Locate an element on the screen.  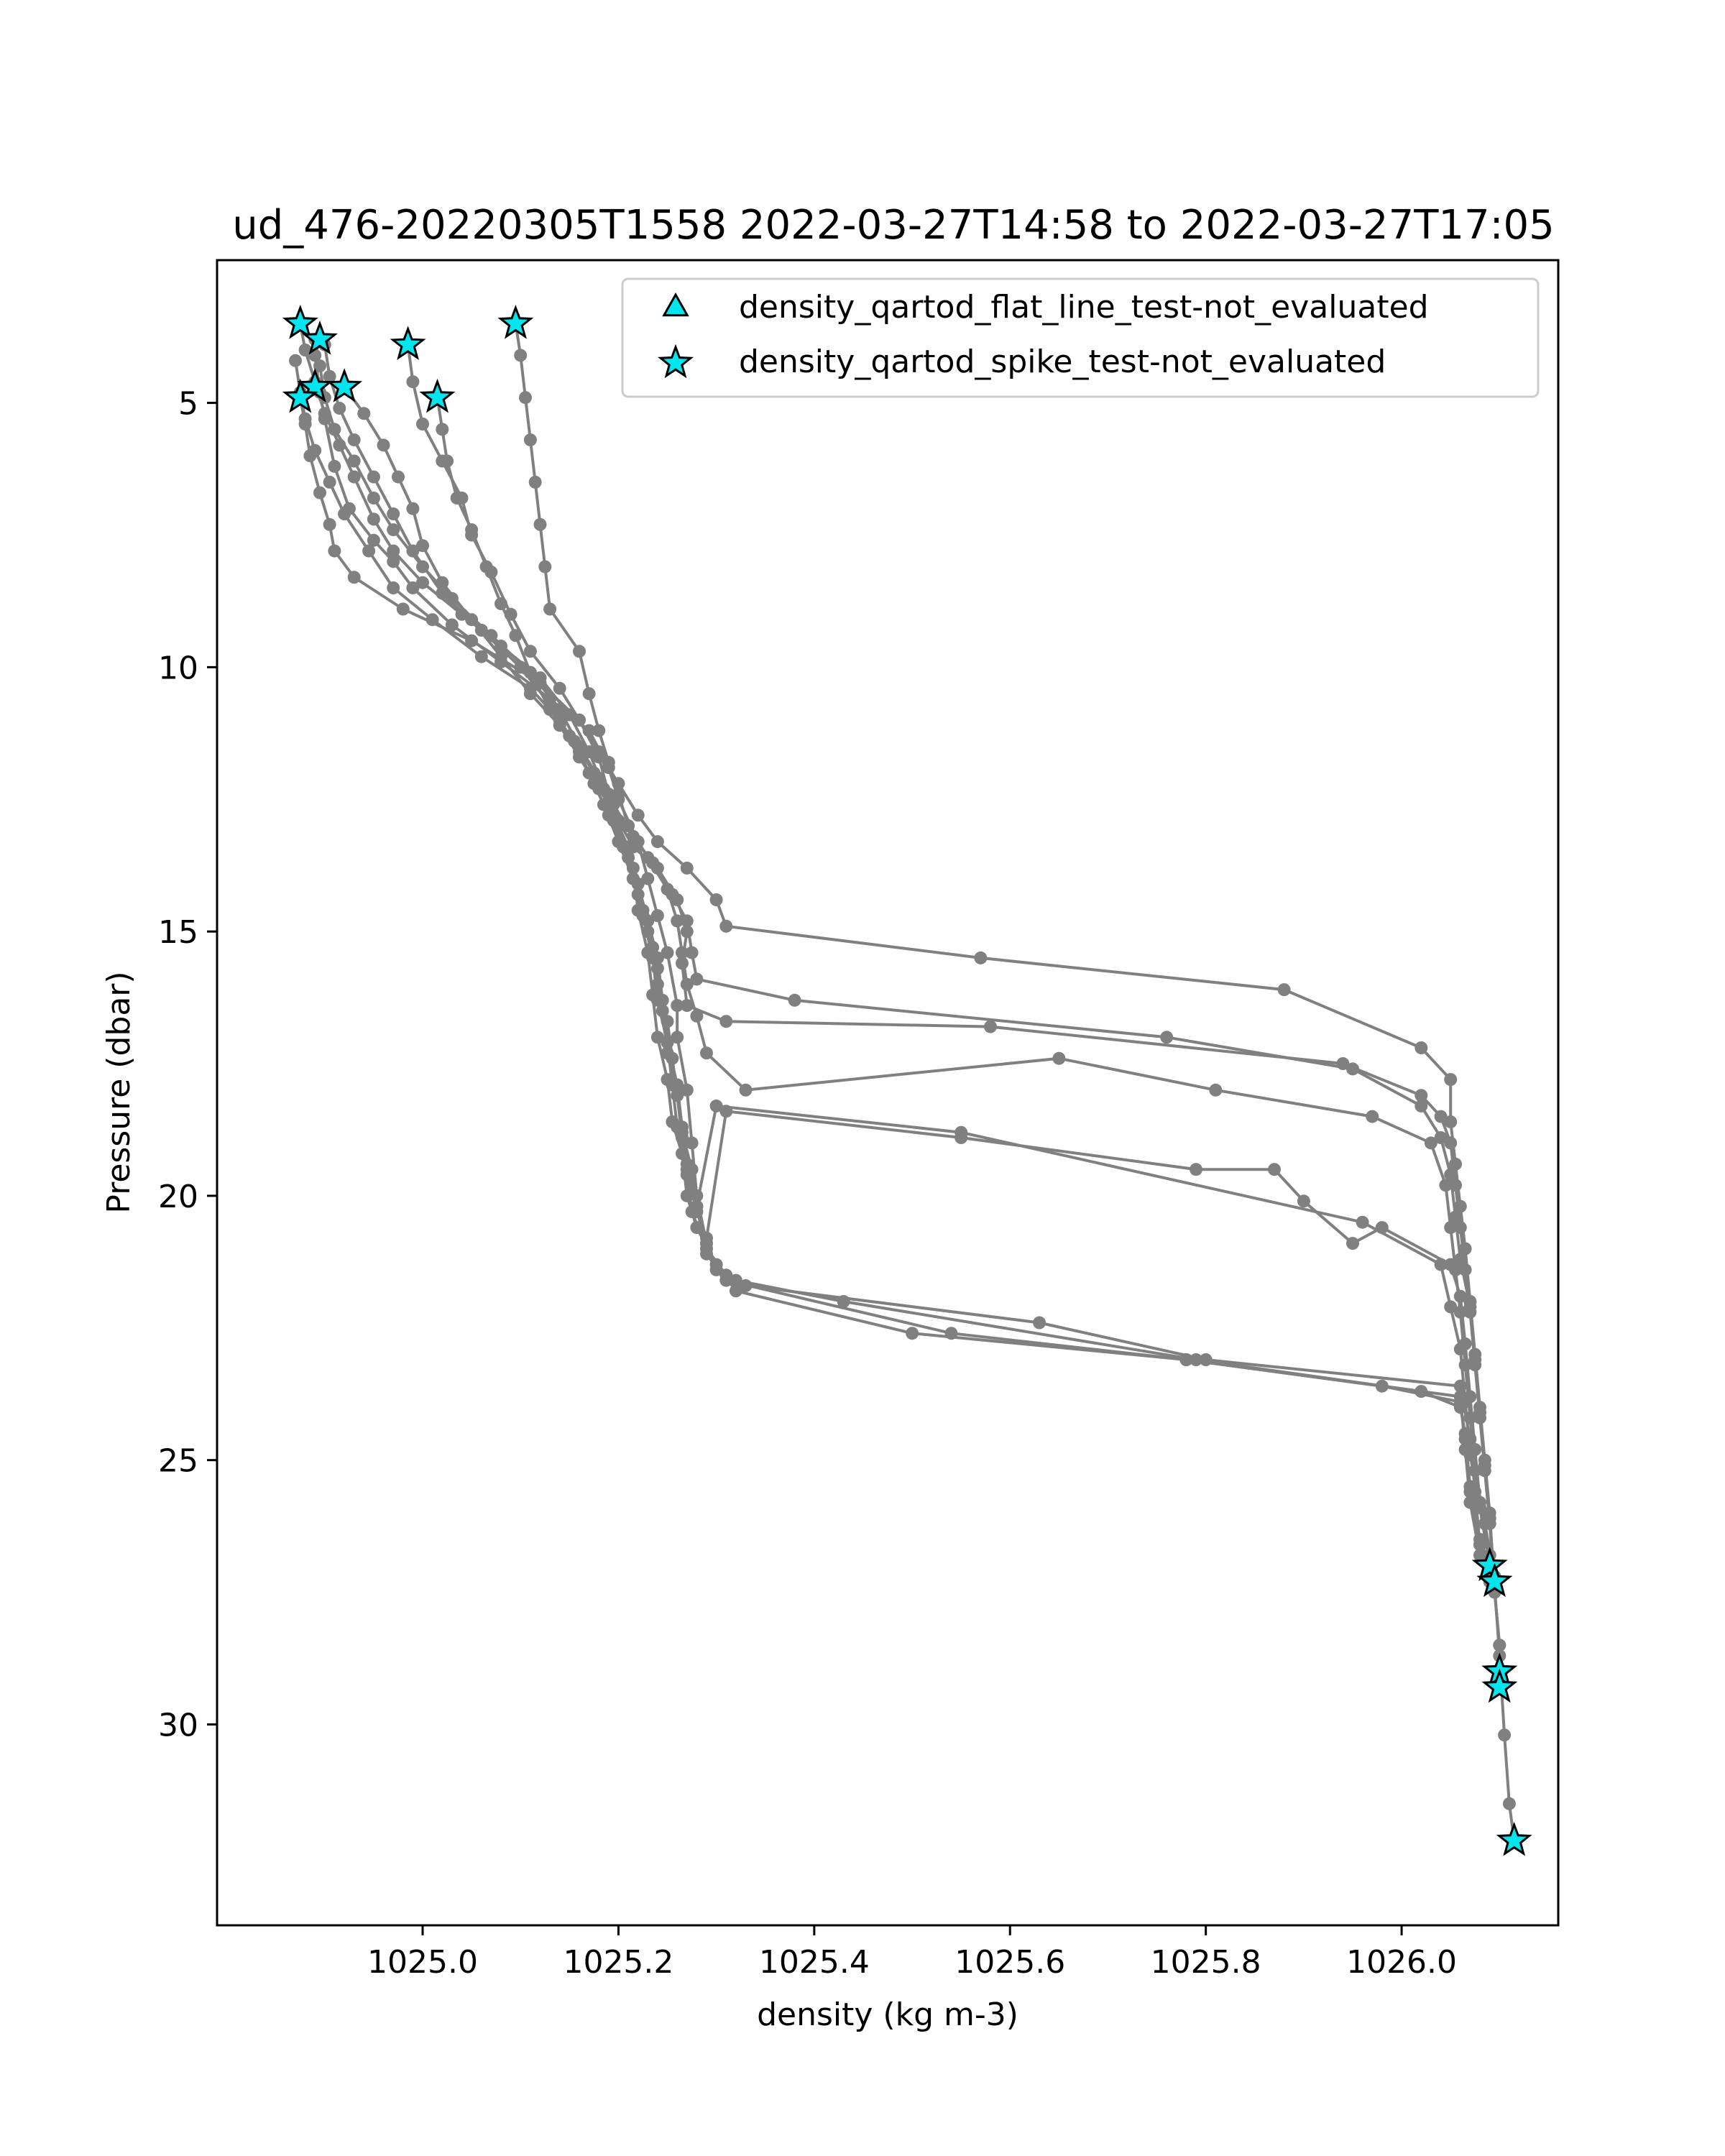
legend-star-marker is located at coordinates (676, 361).